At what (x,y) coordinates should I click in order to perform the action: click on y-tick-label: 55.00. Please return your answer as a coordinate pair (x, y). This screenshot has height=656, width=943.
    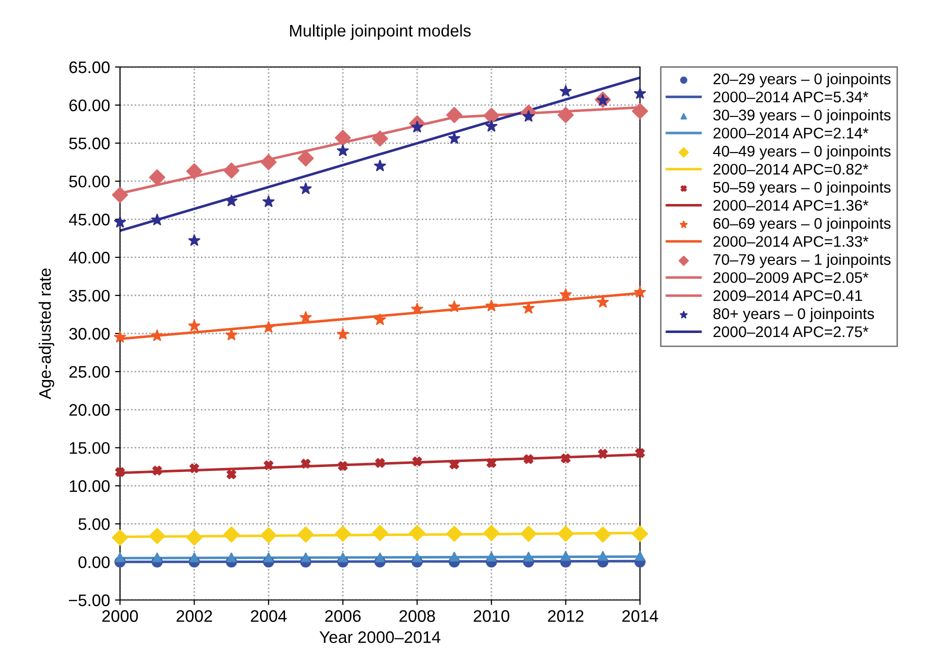
    Looking at the image, I should click on (89, 144).